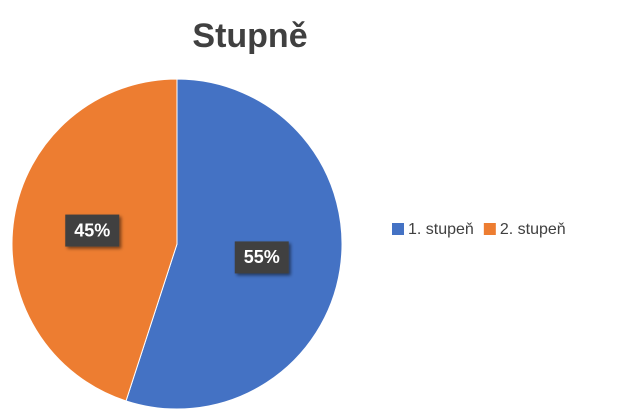 This screenshot has width=630, height=416. I want to click on chart-title: Stupně, so click(249, 36).